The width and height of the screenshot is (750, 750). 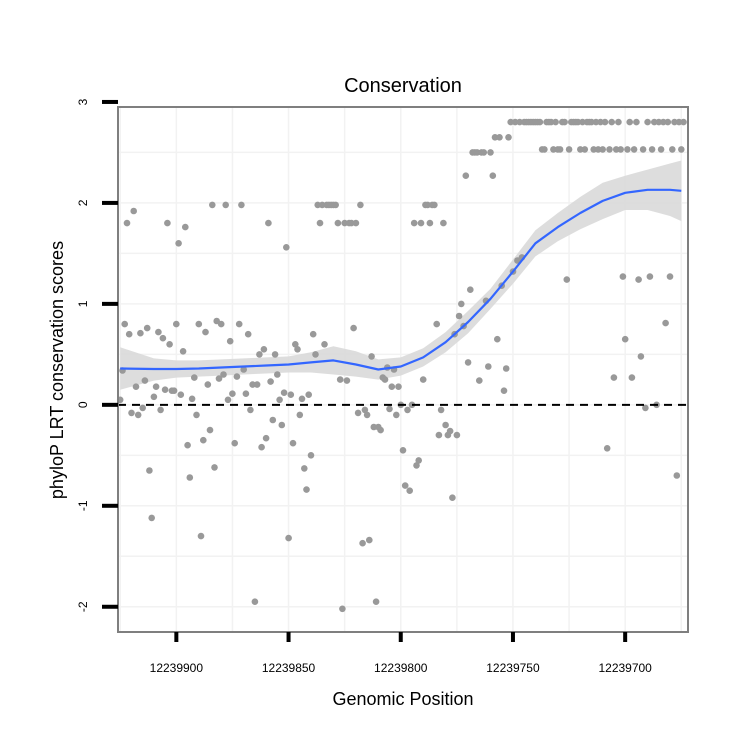 I want to click on y-tick-label: -1, so click(x=83, y=505).